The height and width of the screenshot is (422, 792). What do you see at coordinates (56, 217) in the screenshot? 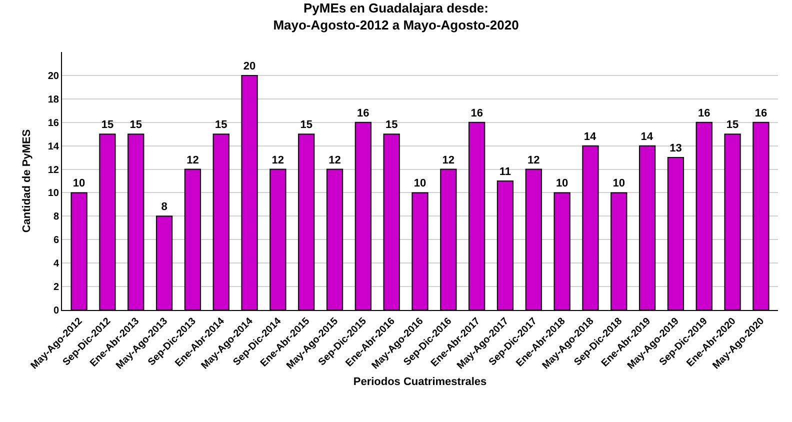
I see `y-tick-label: 8` at bounding box center [56, 217].